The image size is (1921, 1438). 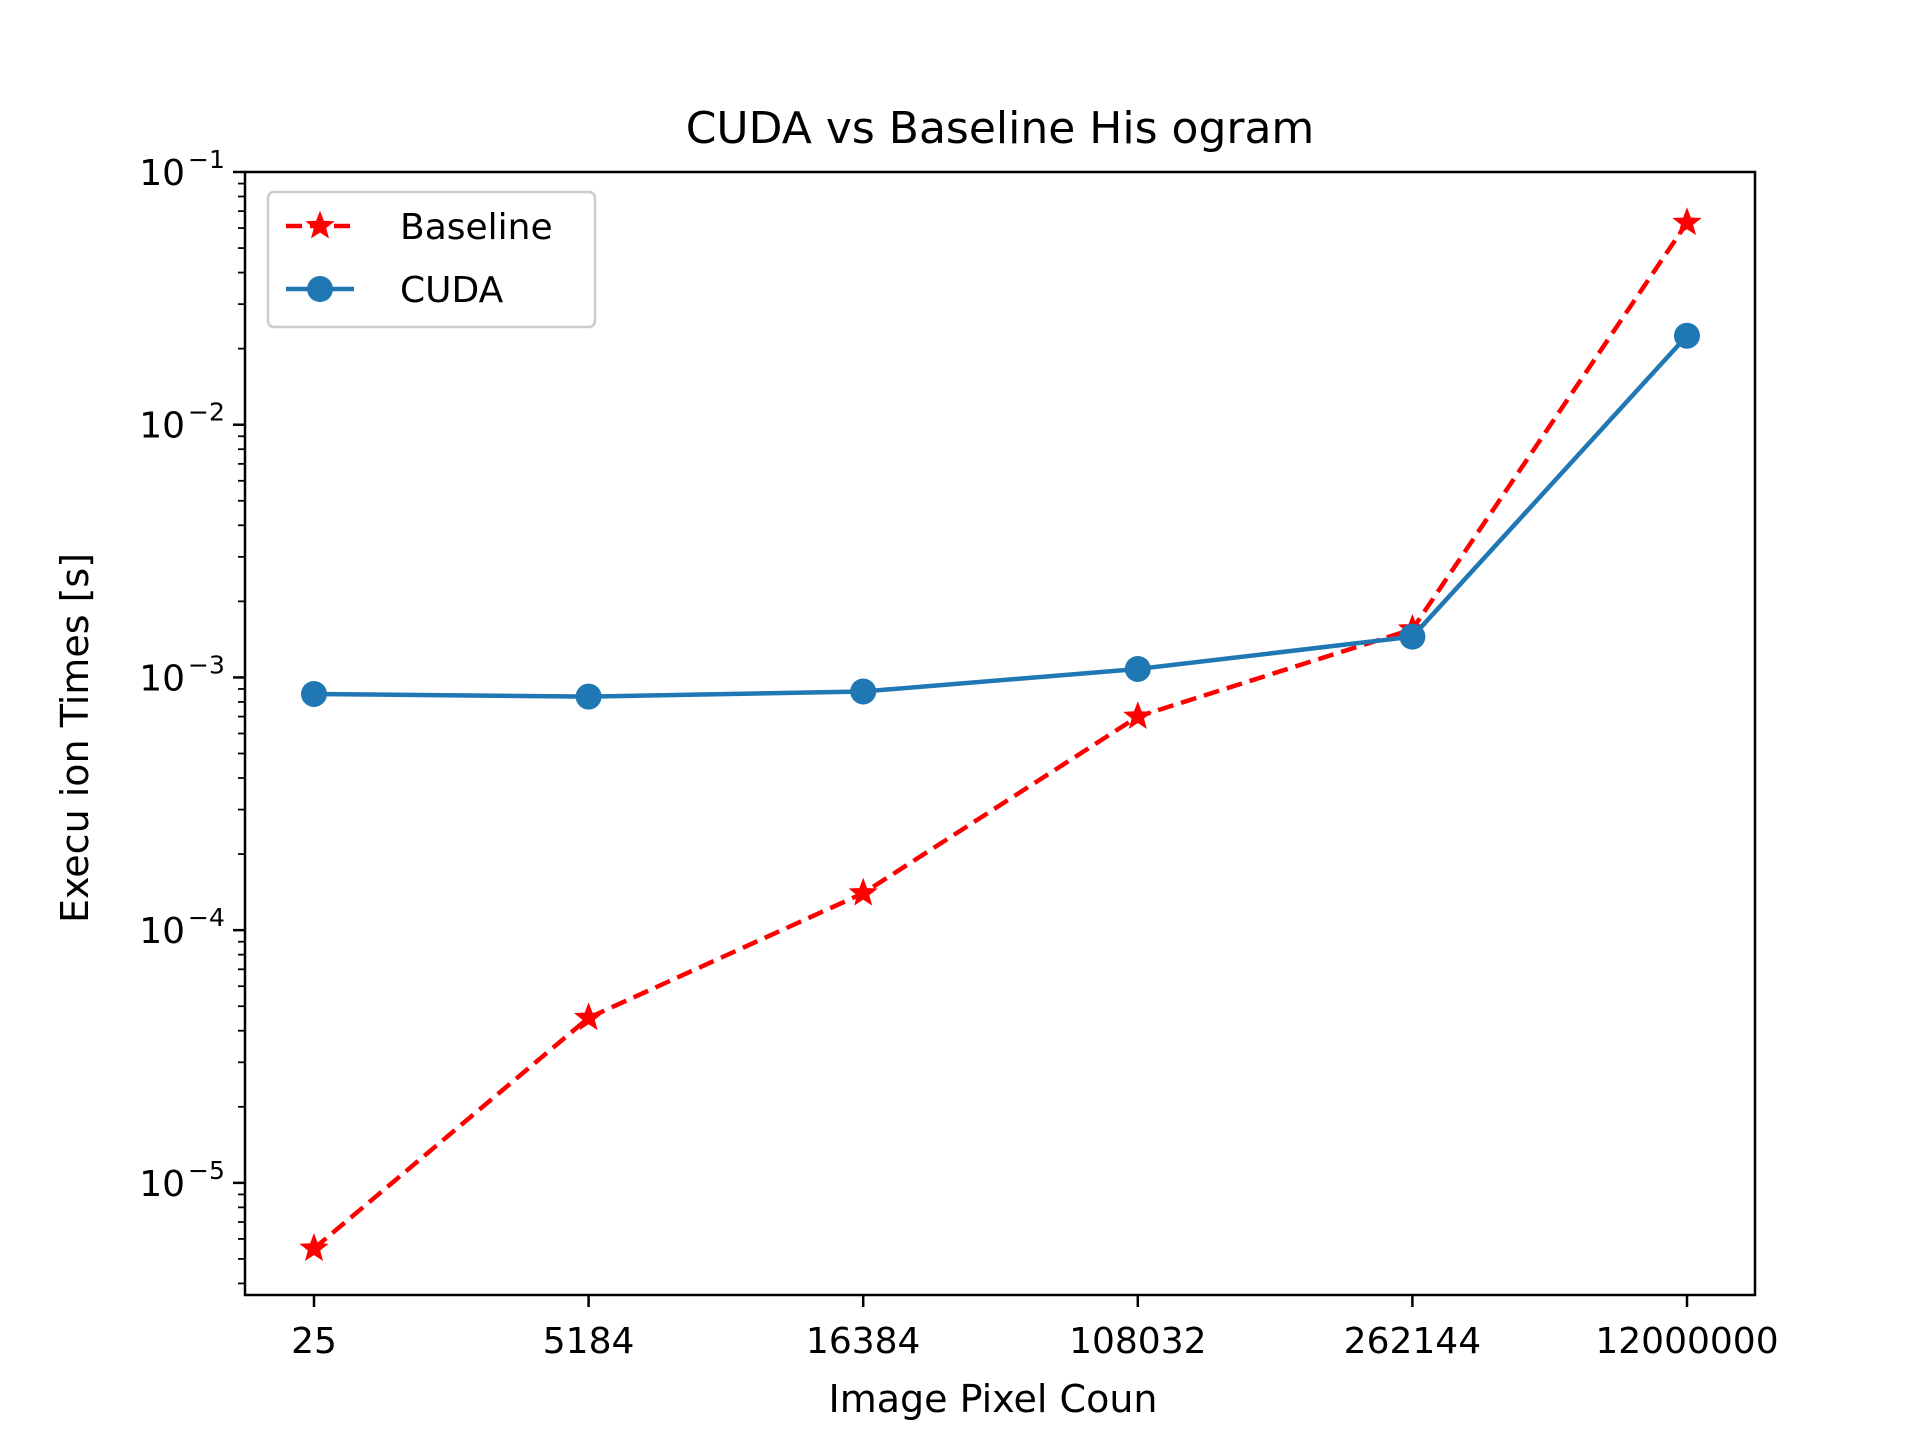 I want to click on x-tick-label: 262144, so click(x=1412, y=1341).